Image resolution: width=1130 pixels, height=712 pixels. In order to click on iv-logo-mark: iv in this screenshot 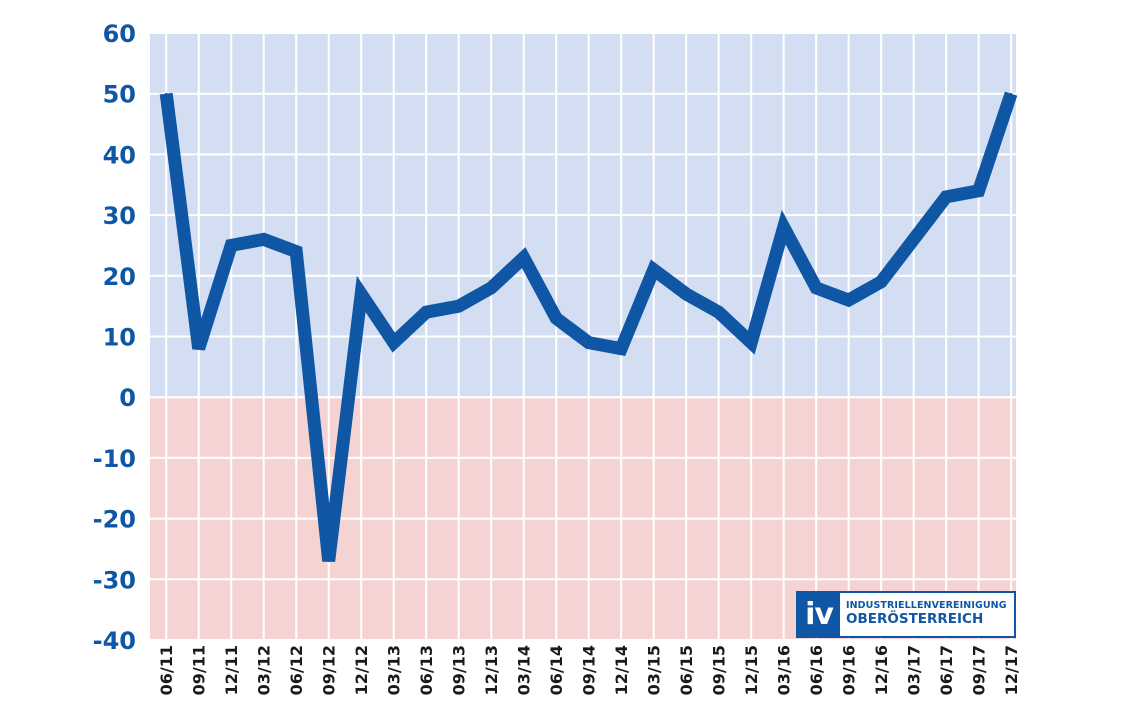, I will do `click(819, 614)`.